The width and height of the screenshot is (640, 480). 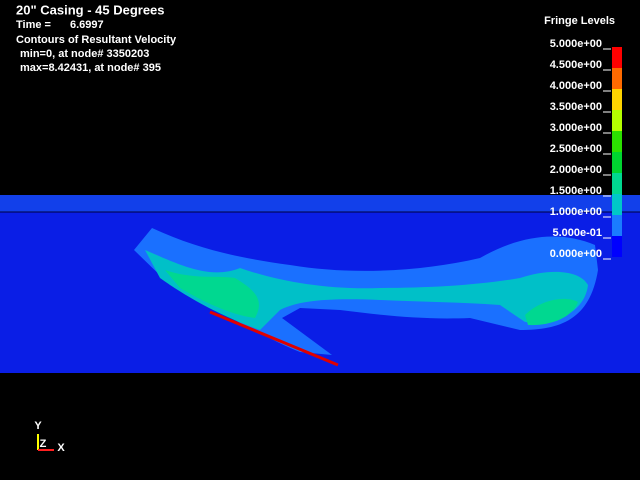 What do you see at coordinates (274, 338) in the screenshot?
I see `casing` at bounding box center [274, 338].